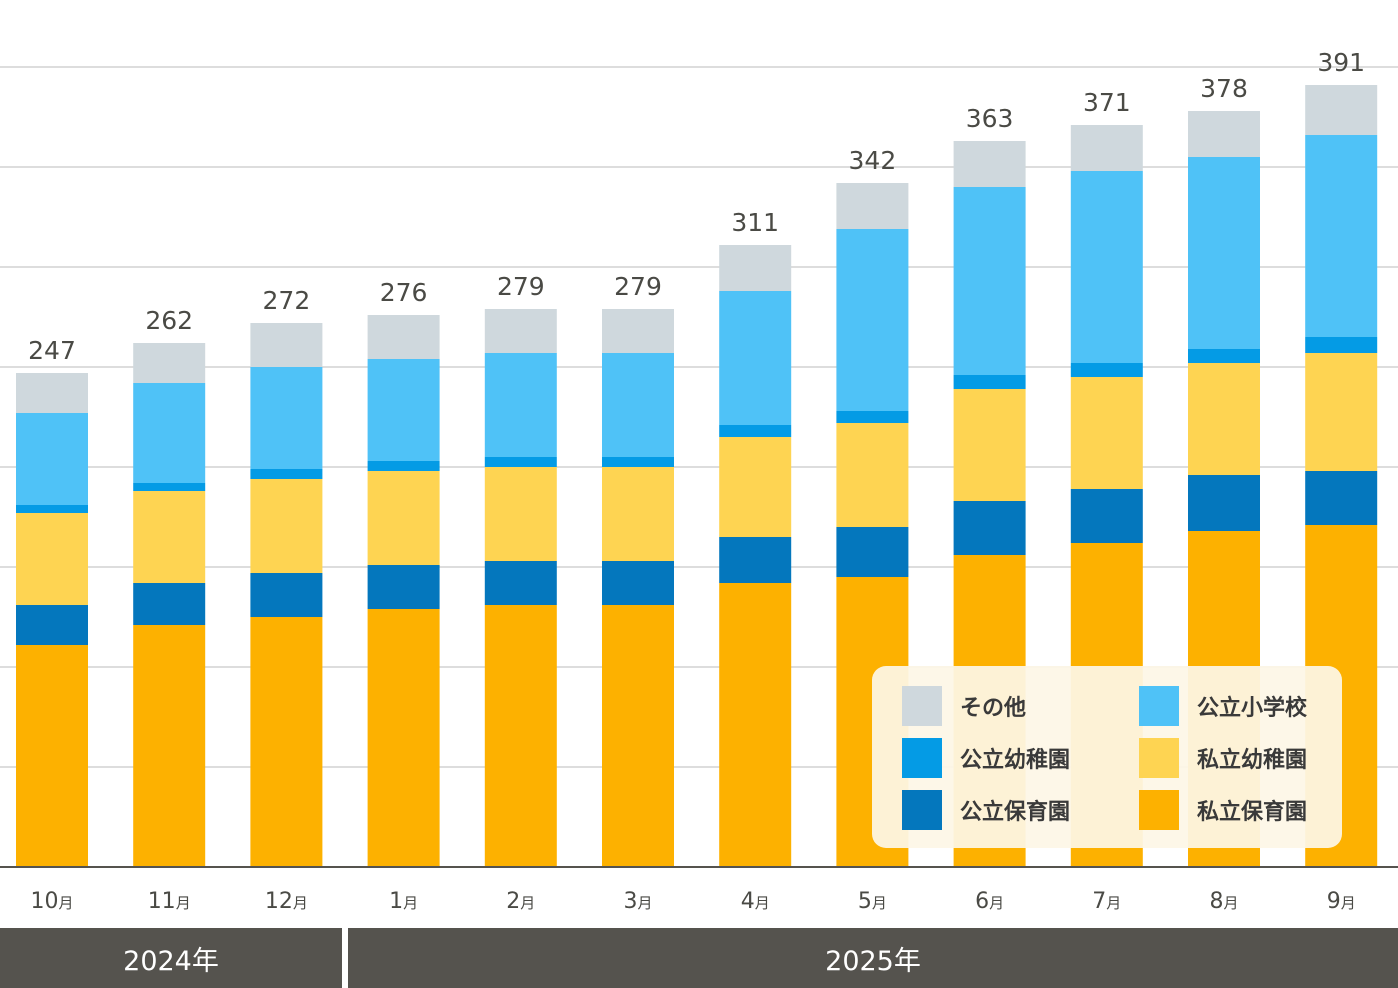 The width and height of the screenshot is (1398, 988). Describe the element at coordinates (1223, 901) in the screenshot. I see `x-tick-label: 8月` at that location.